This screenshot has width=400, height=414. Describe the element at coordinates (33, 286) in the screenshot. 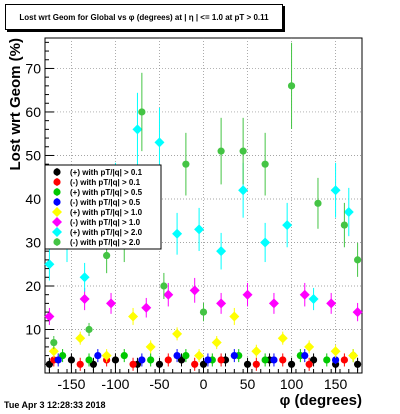

I see `y-tick-label: 20` at that location.